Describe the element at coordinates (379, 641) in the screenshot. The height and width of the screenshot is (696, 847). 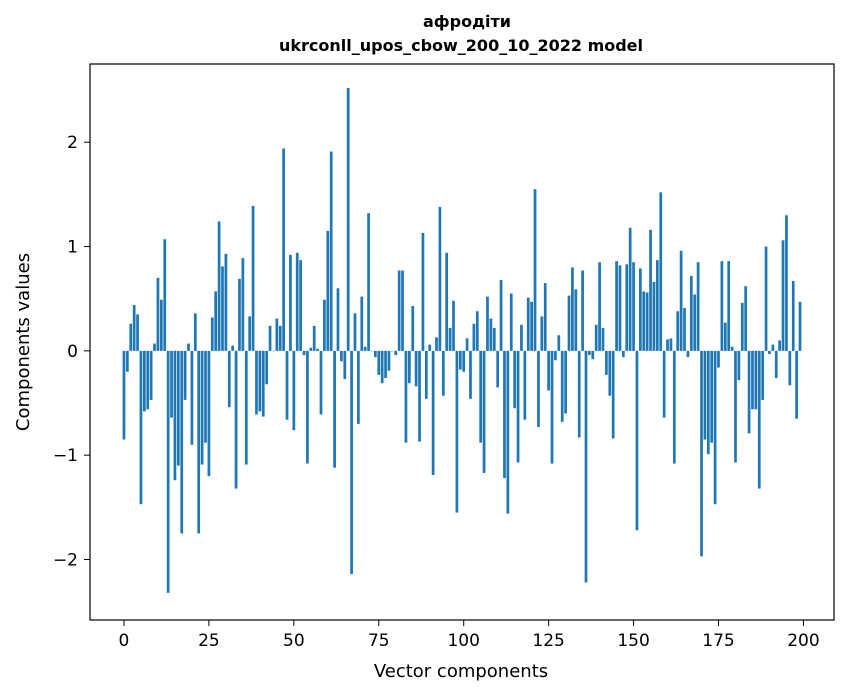
I see `x-tick-label: 75` at that location.